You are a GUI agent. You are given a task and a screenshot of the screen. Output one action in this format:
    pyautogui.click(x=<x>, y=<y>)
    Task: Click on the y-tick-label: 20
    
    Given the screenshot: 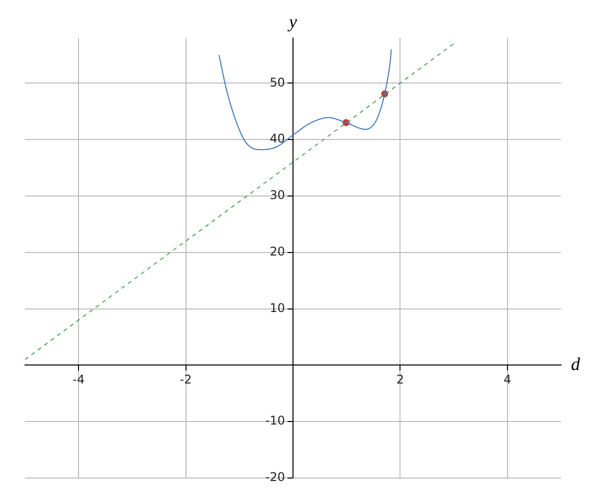 What is the action you would take?
    pyautogui.click(x=277, y=251)
    